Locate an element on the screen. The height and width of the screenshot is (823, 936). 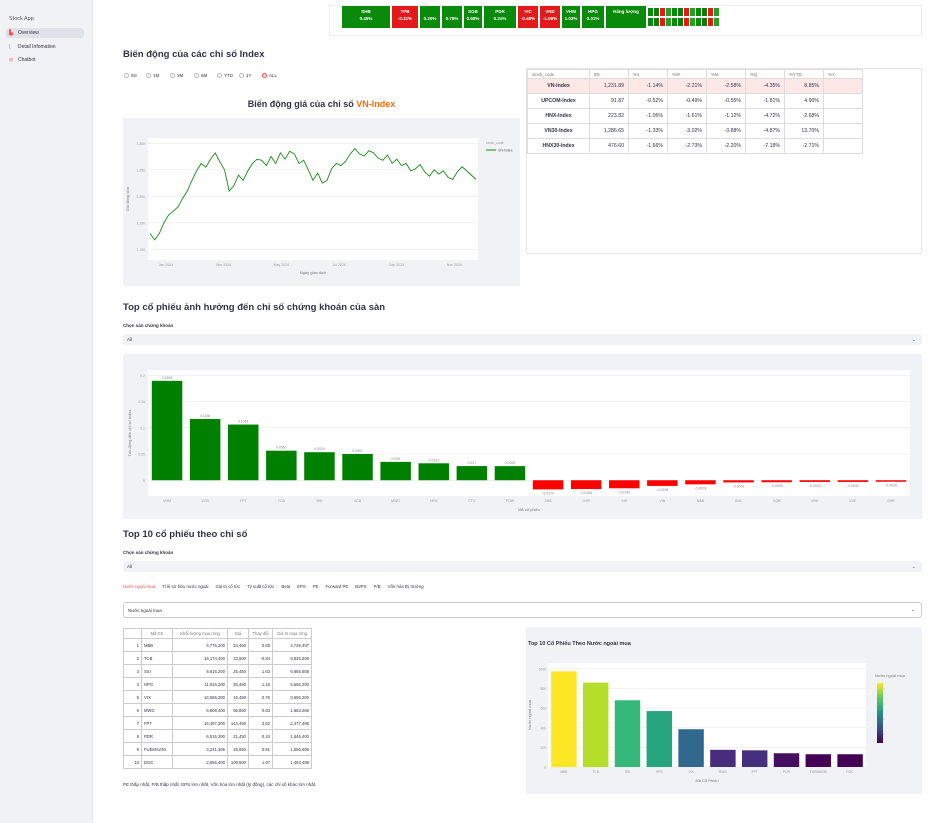
index-section-title: Biến động của các chỉ số Index is located at coordinates (194, 54).